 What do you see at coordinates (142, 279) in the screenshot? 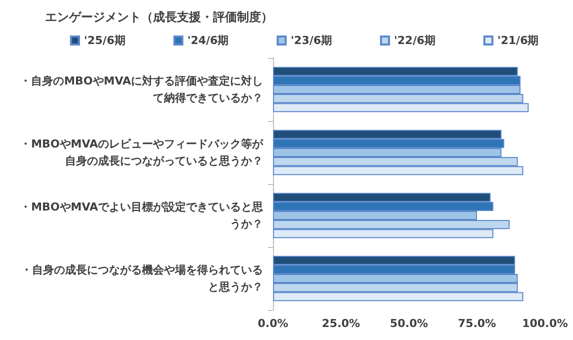
I see `y-tick-label: ・自身の成長につながる機会や場を得られていると思うか？` at bounding box center [142, 279].